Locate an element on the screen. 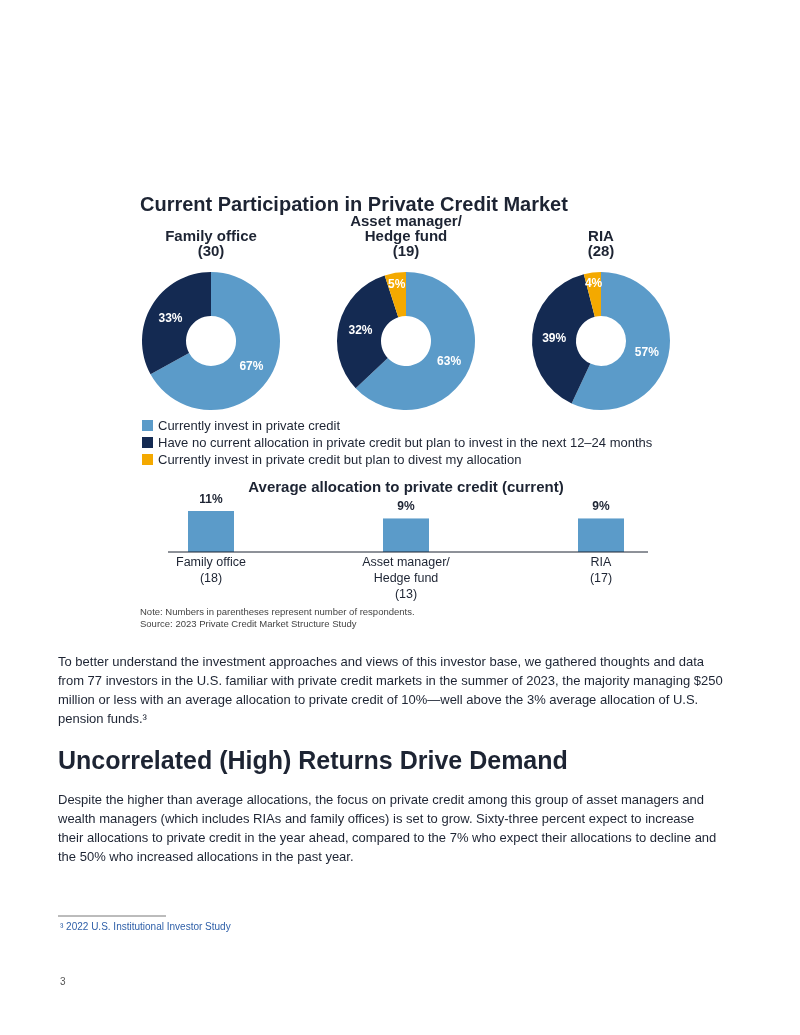 This screenshot has width=800, height=1035. x-tick-label: RIA (17) is located at coordinates (601, 570).